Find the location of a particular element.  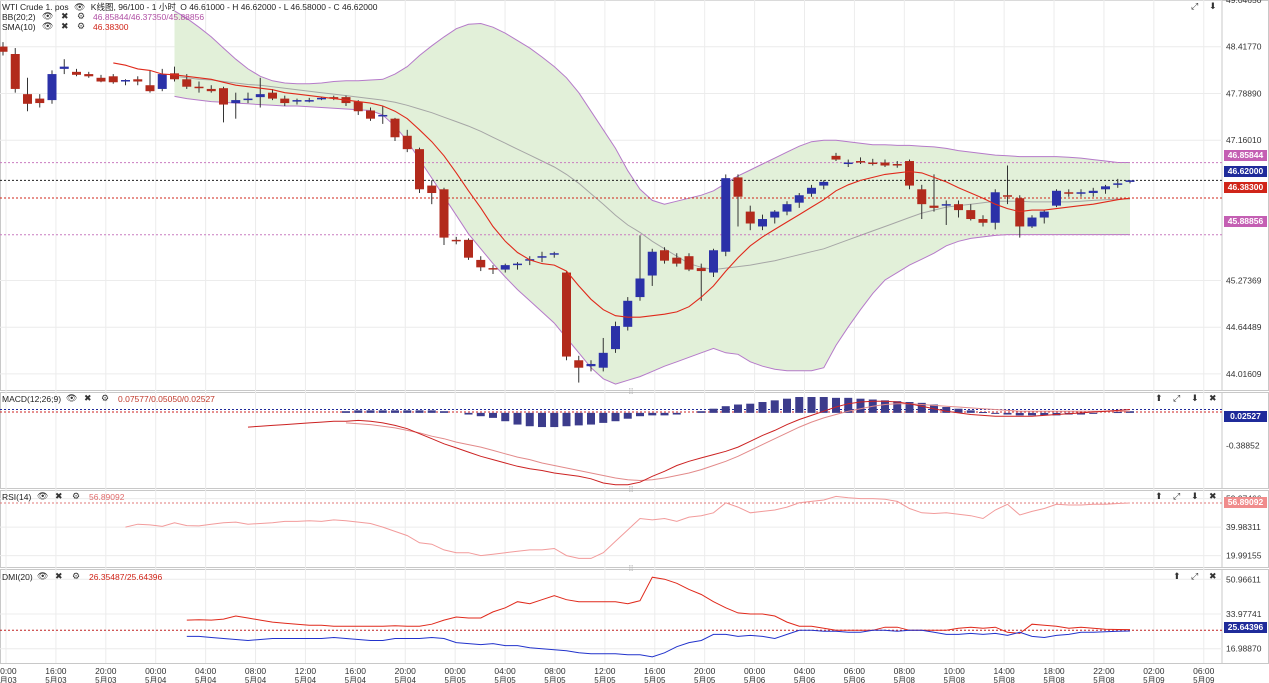

x-axis-time-label: 10:00 is located at coordinates (955, 671).